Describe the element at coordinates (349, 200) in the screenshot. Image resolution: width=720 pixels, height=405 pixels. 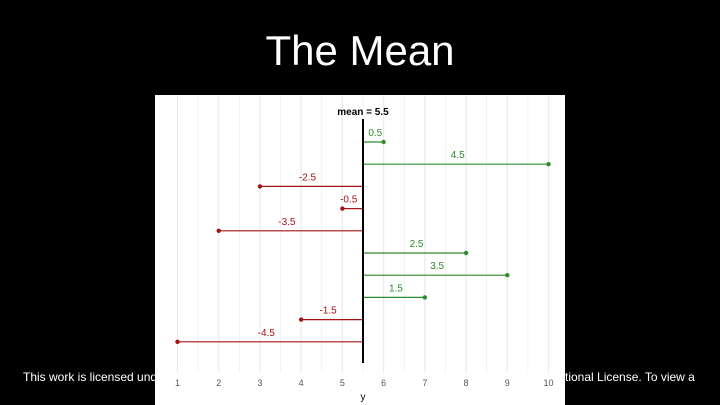
I see `deviation-label: -0.5` at that location.